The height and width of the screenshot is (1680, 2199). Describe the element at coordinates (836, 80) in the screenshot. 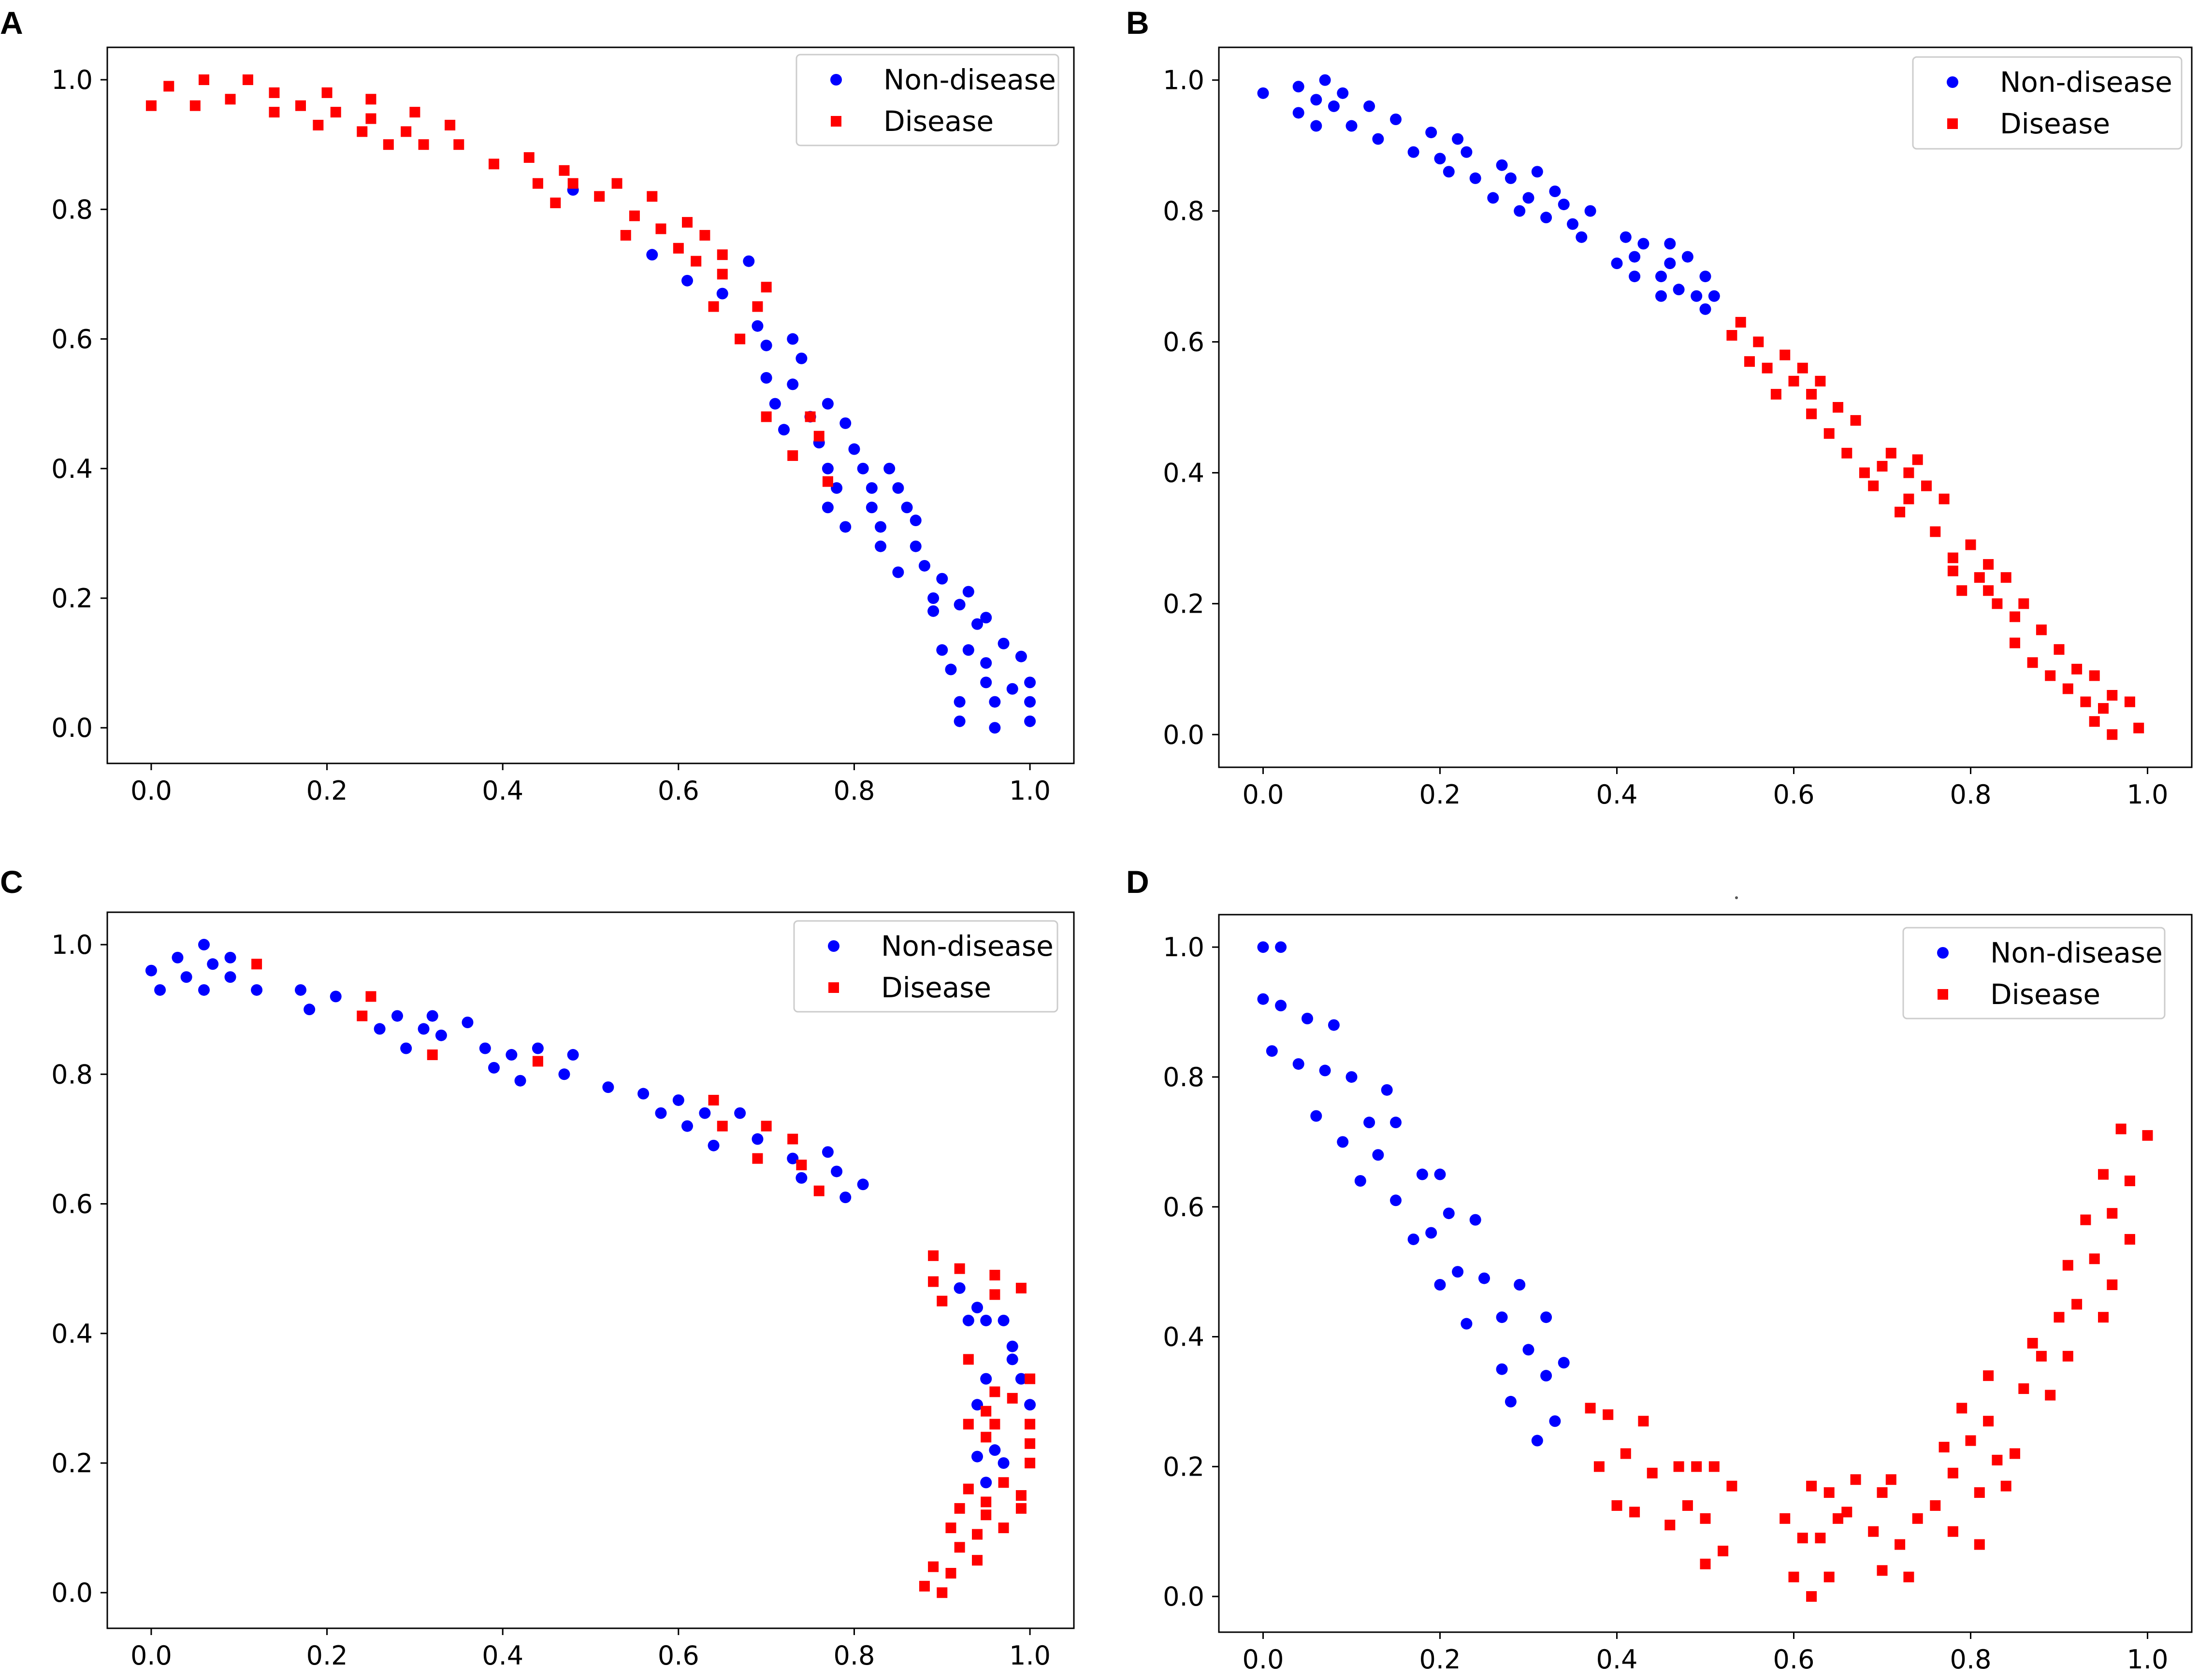

I see `panel-a-legend-non-disease-marker` at that location.